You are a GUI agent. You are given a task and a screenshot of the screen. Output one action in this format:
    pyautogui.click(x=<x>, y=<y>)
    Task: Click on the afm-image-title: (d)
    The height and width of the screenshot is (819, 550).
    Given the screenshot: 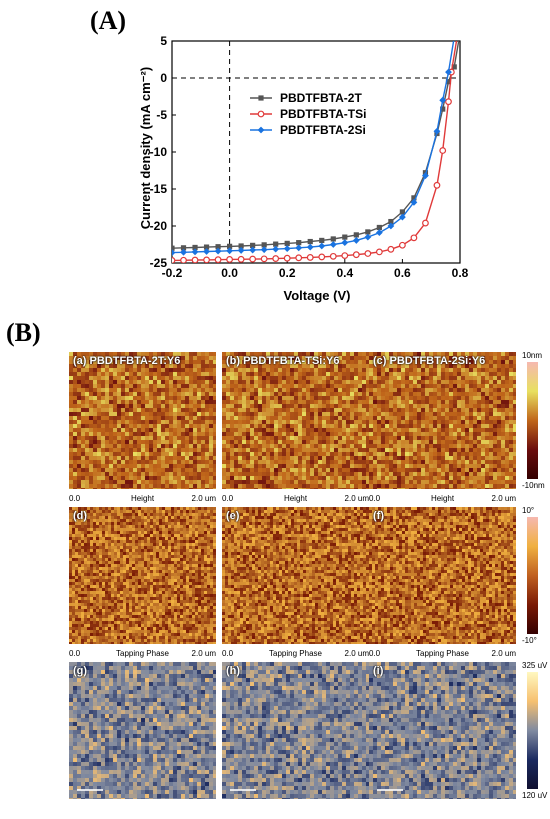 What is the action you would take?
    pyautogui.click(x=80, y=516)
    